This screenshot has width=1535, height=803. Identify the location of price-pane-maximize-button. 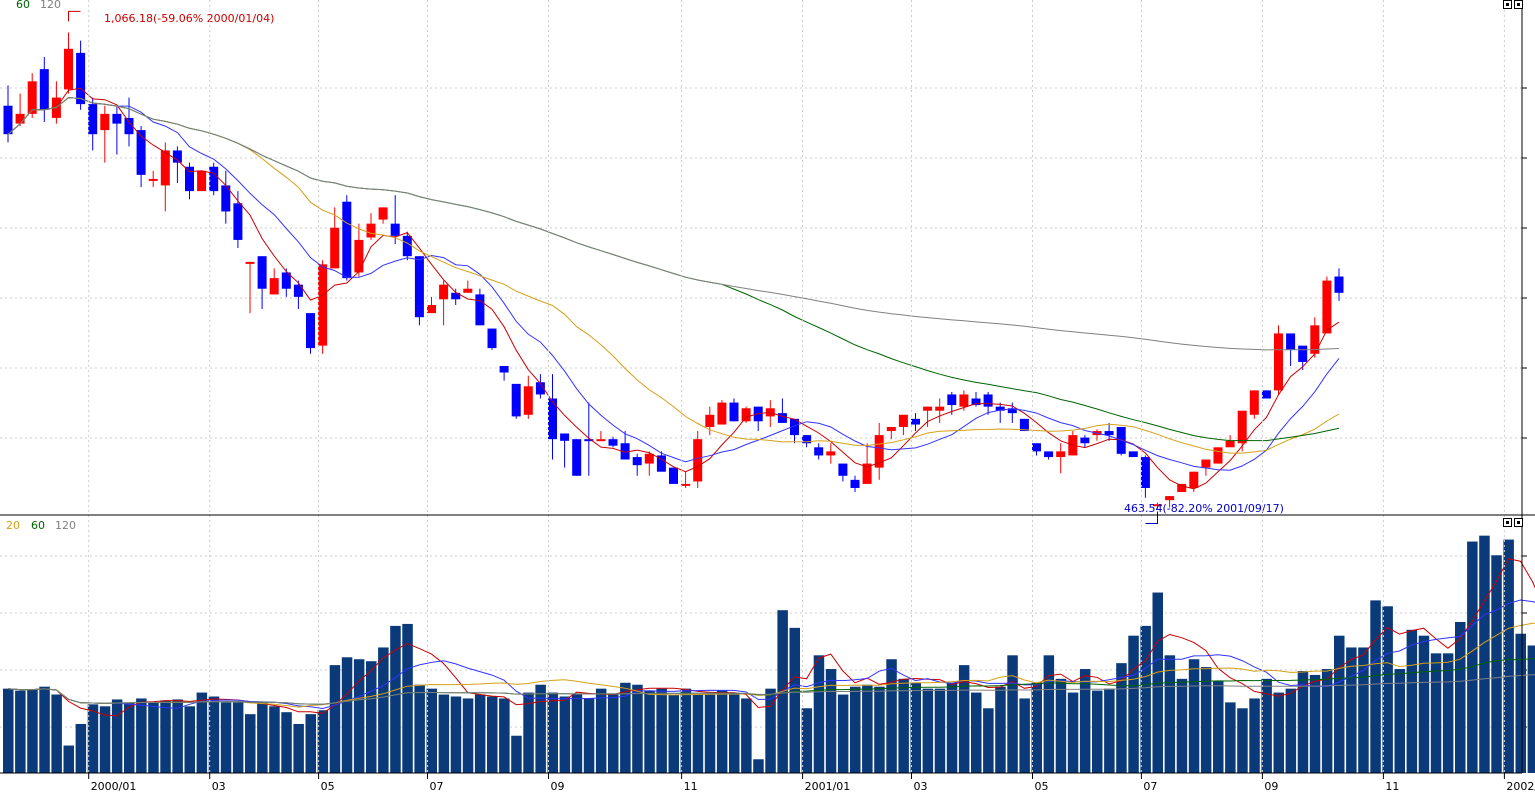
(1507, 4).